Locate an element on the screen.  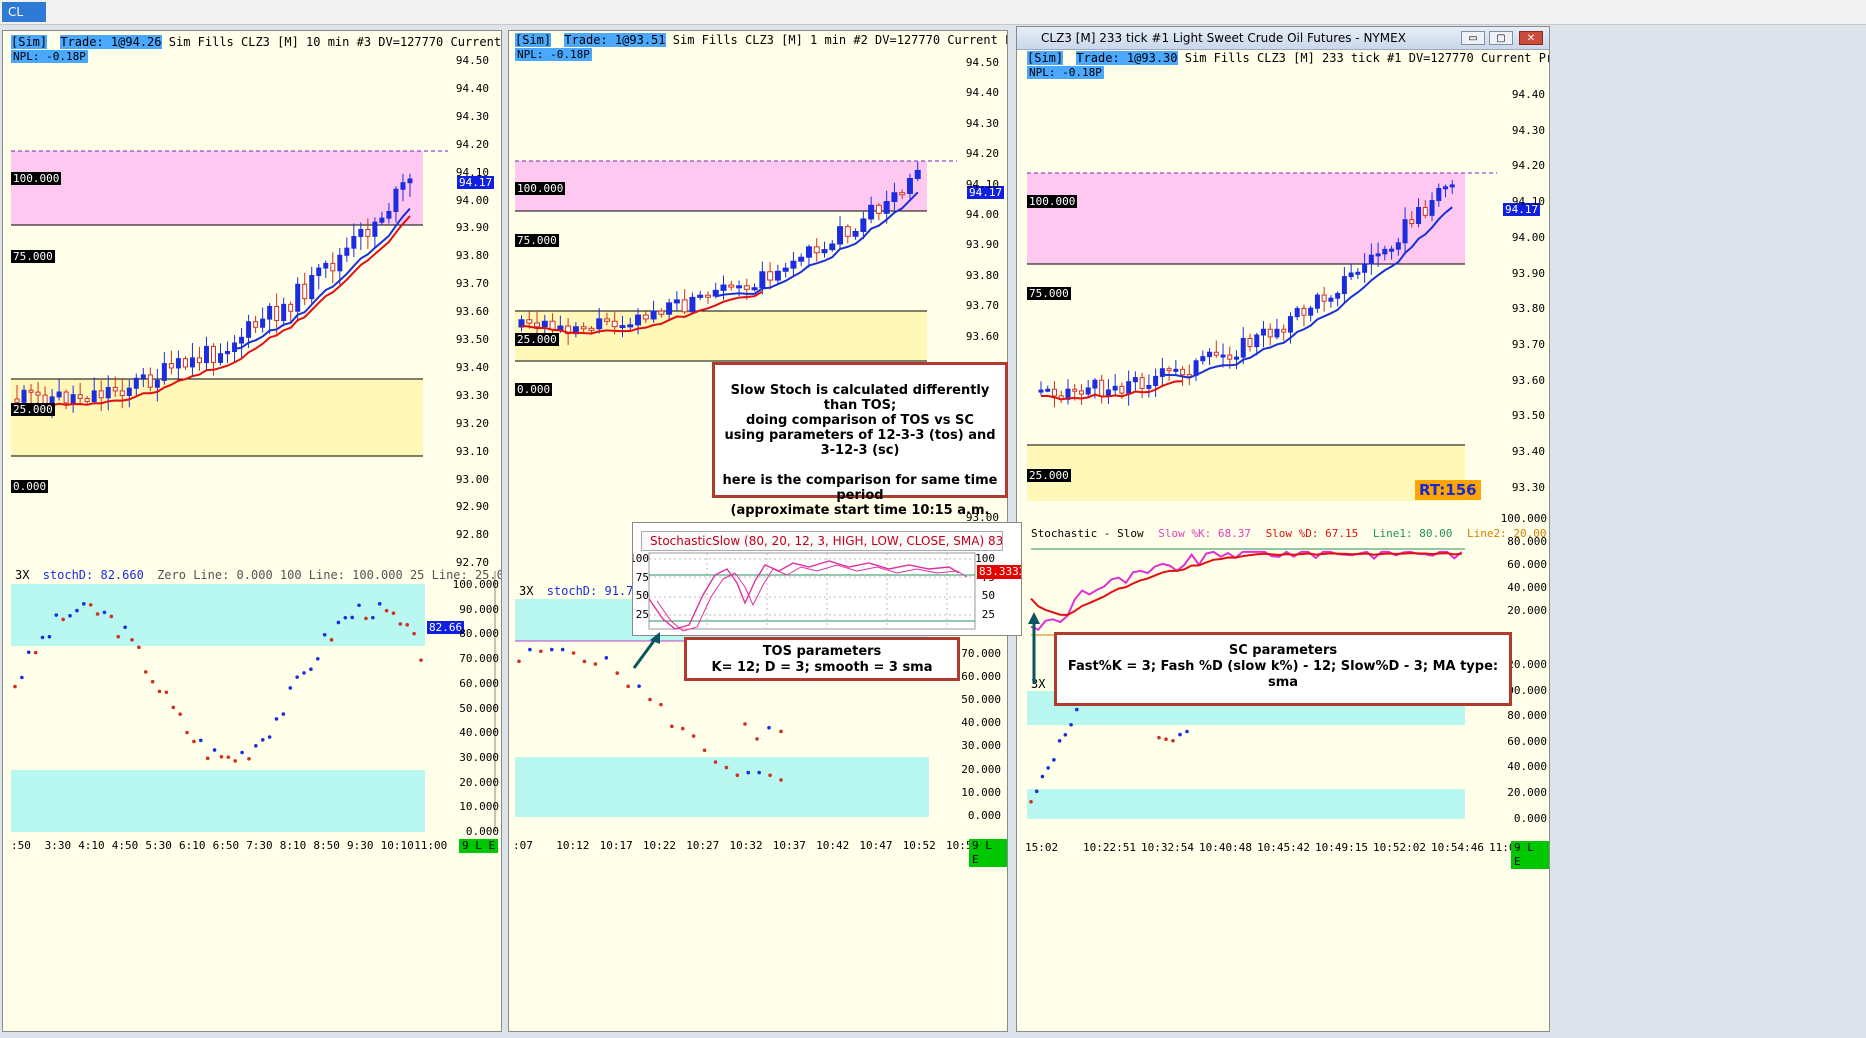
zone-label-100: 100.000 is located at coordinates (540, 188).